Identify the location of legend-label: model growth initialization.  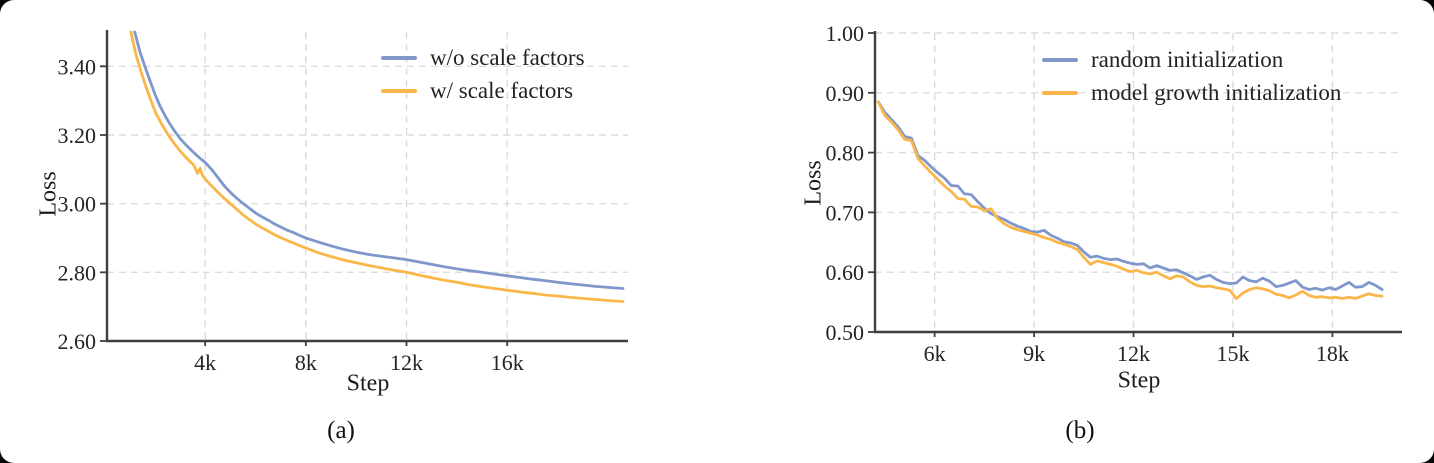
(1216, 92).